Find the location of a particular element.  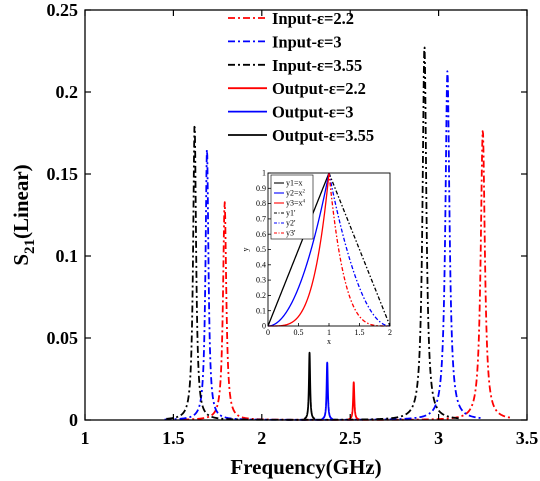

y-tick-label-3: 0.15 is located at coordinates (63, 174).